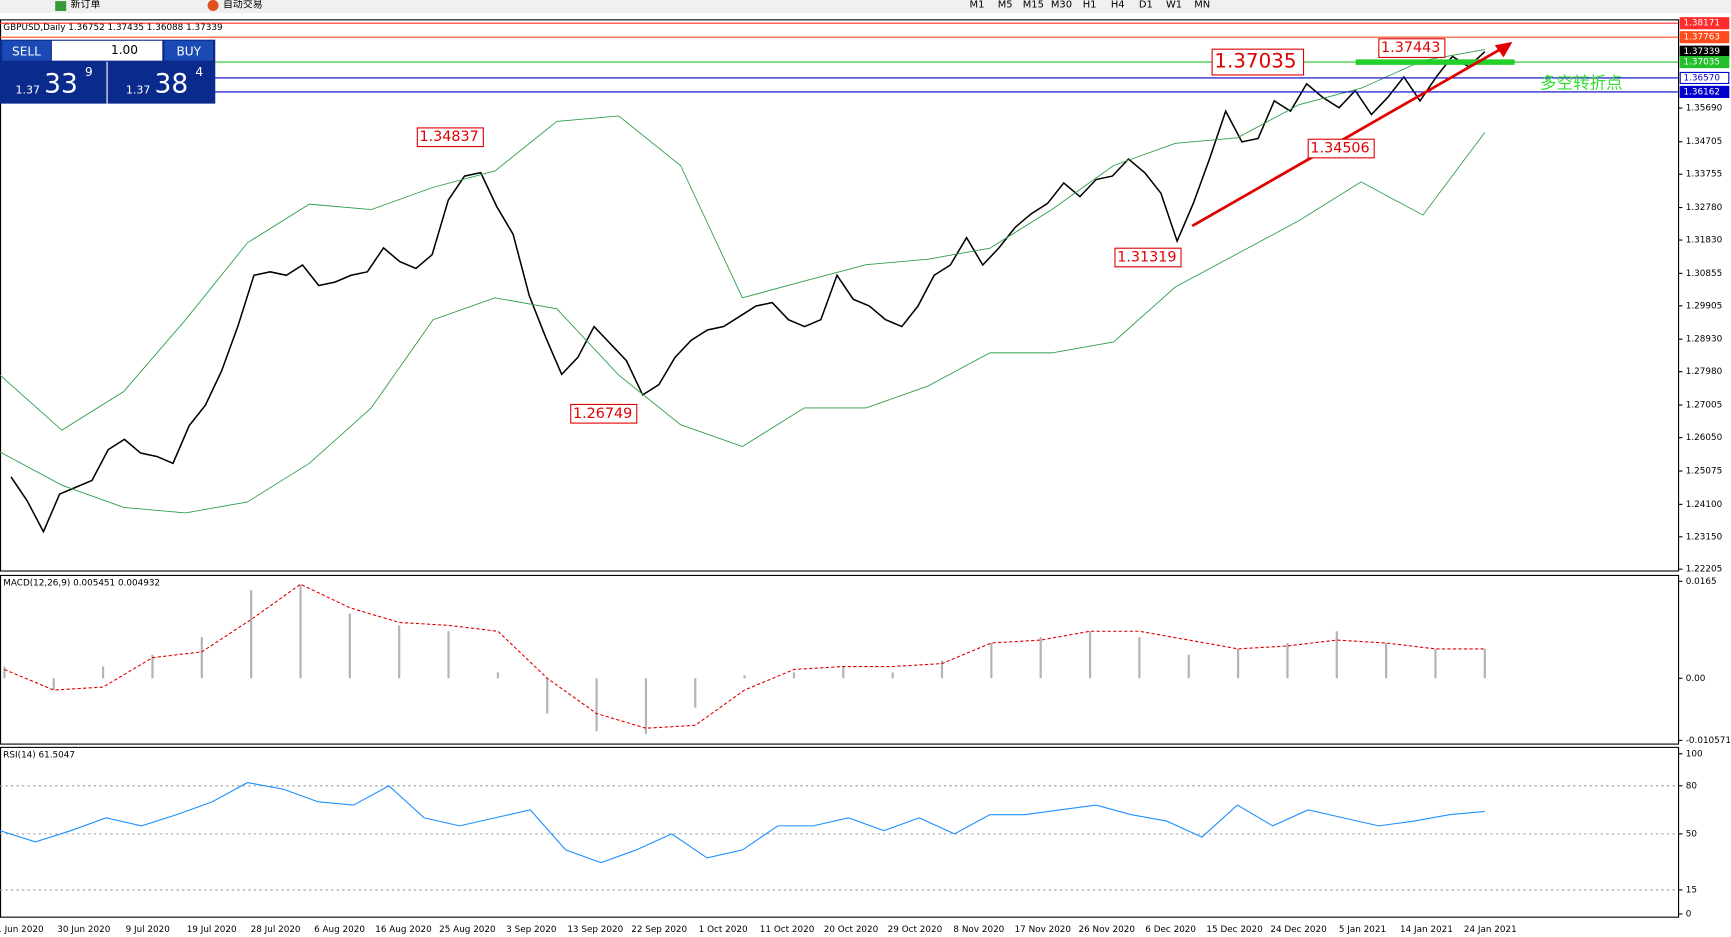  Describe the element at coordinates (1704, 241) in the screenshot. I see `y-tick-label: 1.31830` at that location.